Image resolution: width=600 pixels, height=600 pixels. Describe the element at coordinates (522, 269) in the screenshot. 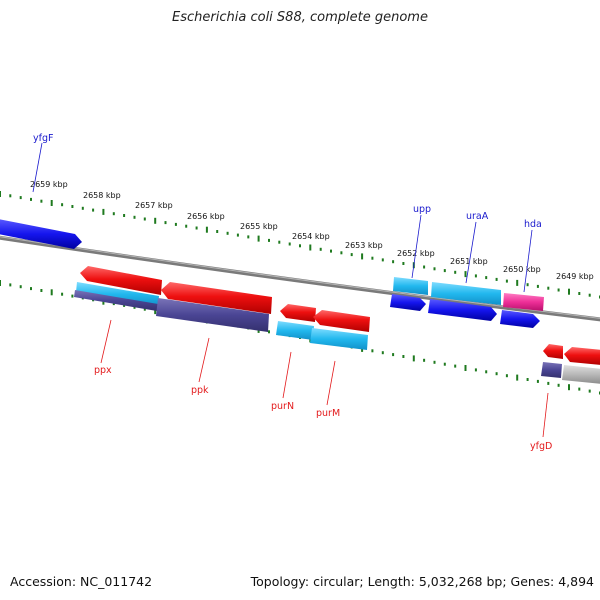

I see `scale-label: 2650 kbp` at that location.